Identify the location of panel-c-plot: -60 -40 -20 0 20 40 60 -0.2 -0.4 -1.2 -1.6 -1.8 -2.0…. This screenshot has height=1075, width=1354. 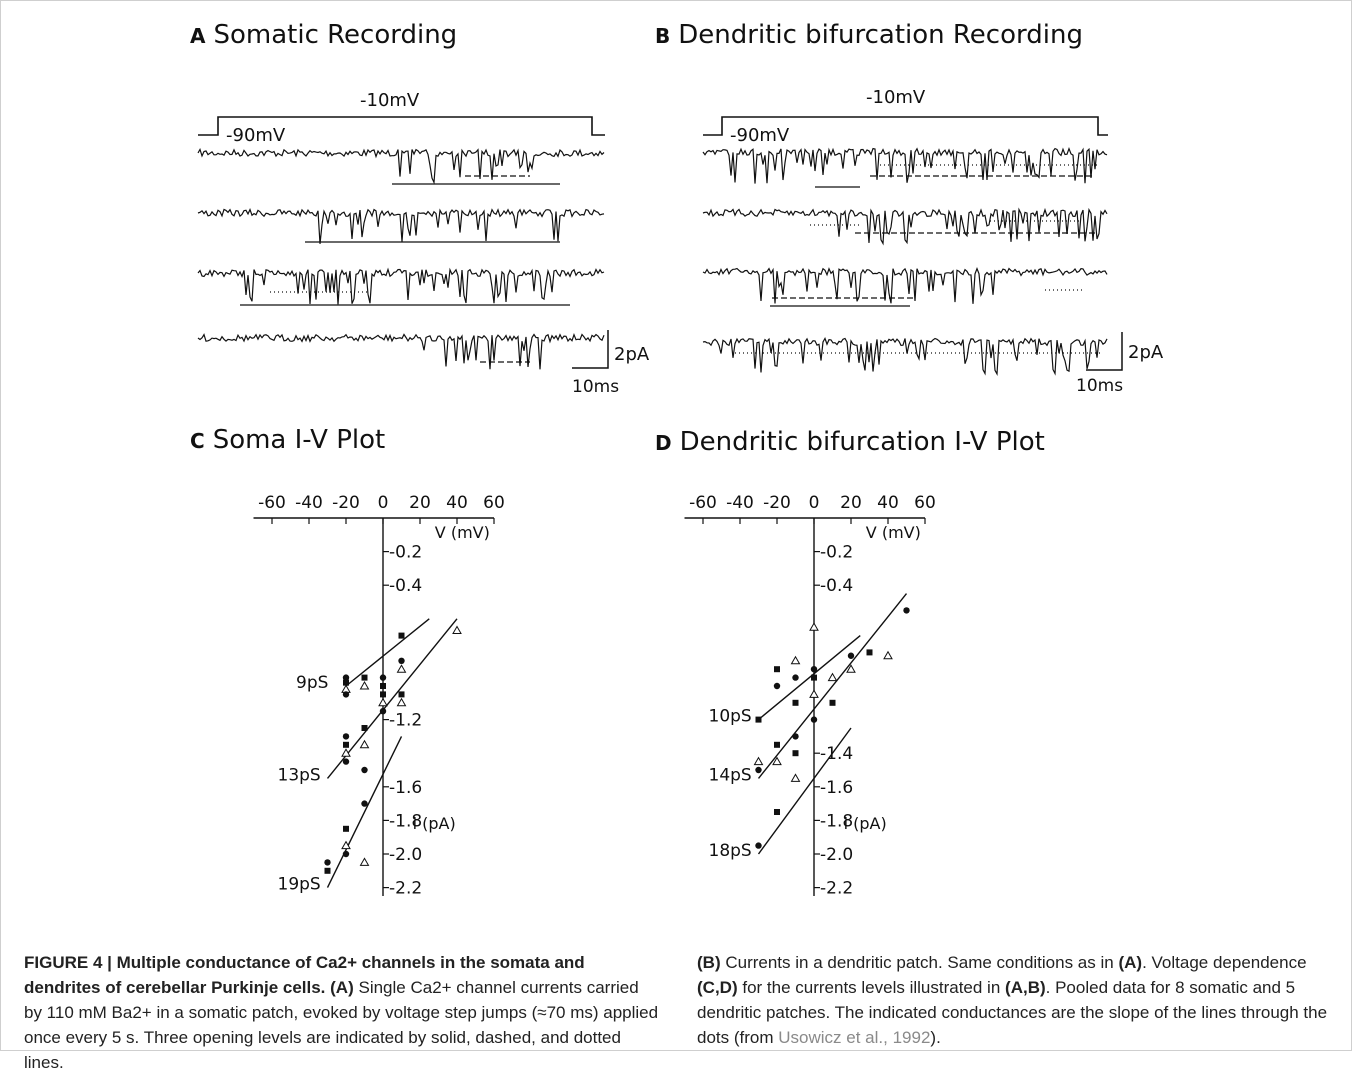
(379, 696).